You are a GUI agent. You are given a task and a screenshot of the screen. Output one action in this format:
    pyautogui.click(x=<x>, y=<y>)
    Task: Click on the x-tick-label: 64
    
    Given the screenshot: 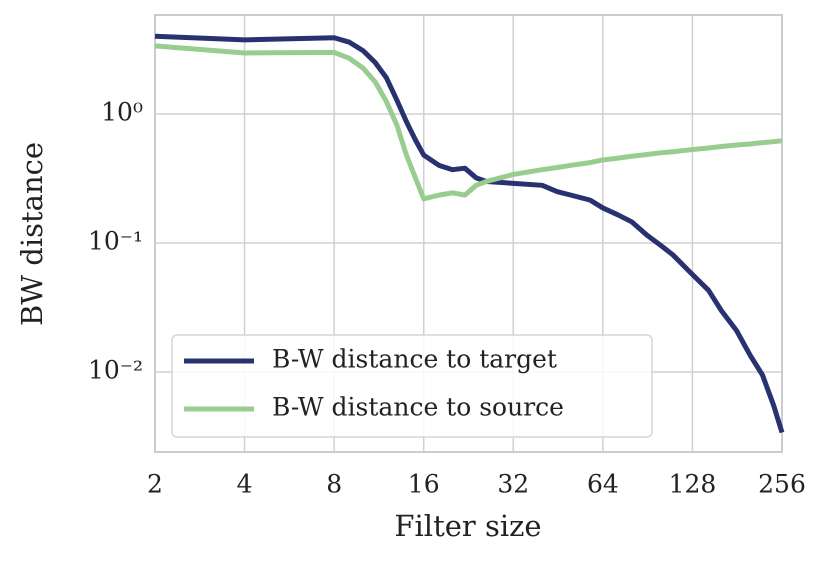 What is the action you would take?
    pyautogui.click(x=603, y=484)
    